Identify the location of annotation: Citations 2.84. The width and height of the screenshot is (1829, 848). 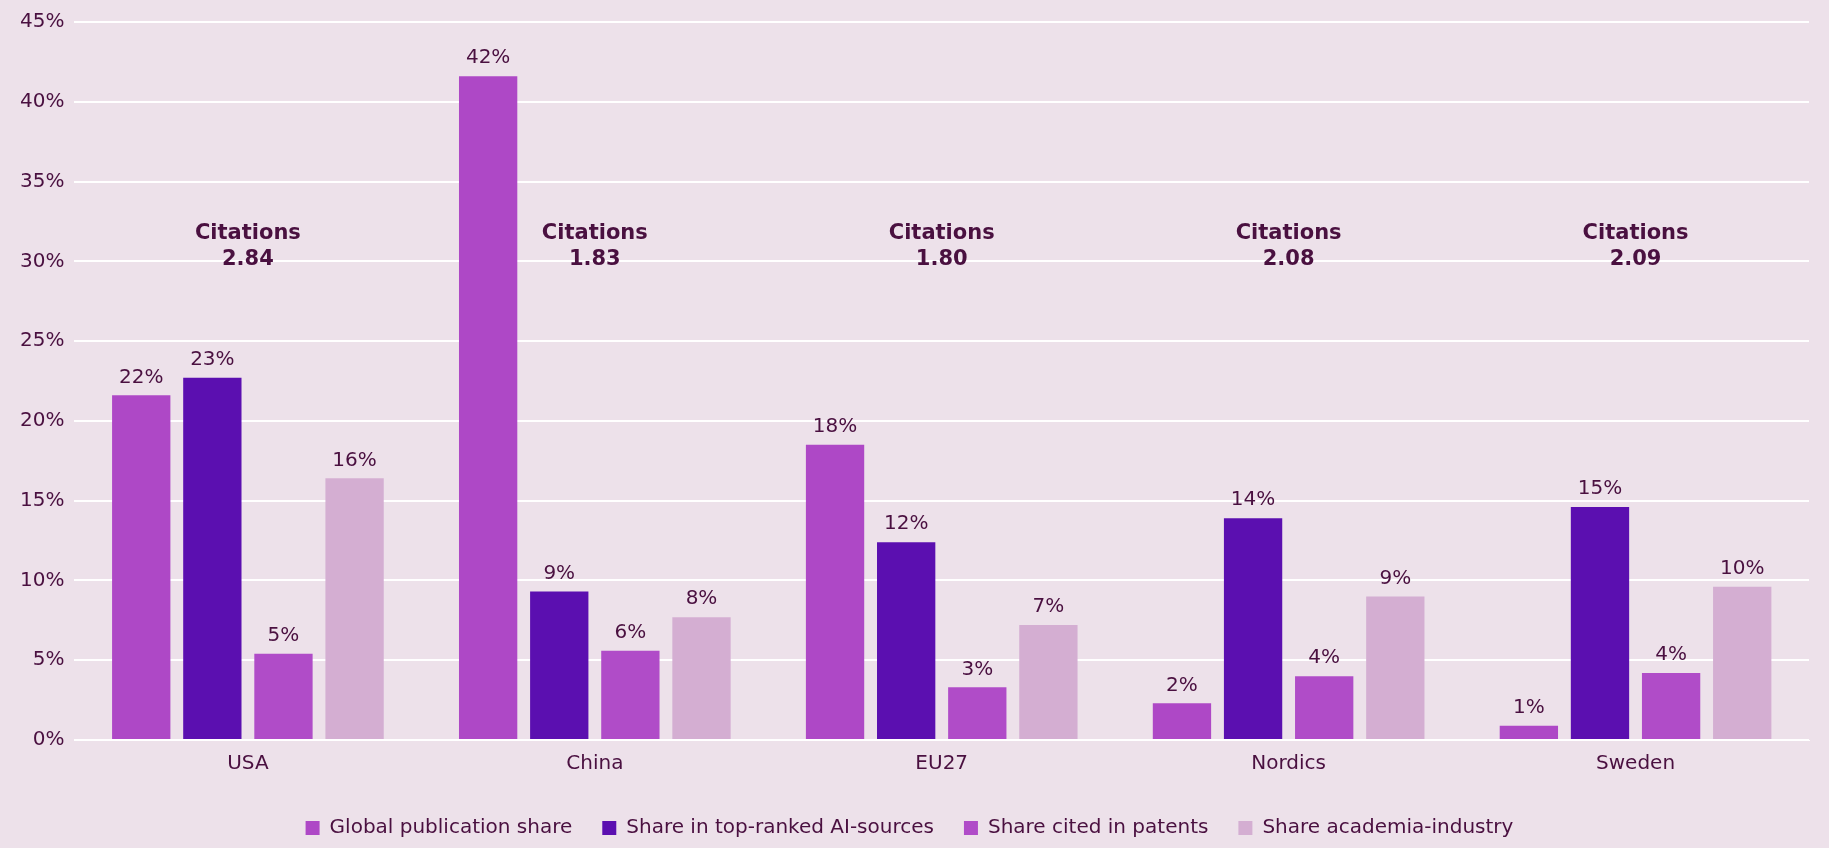
(247, 244).